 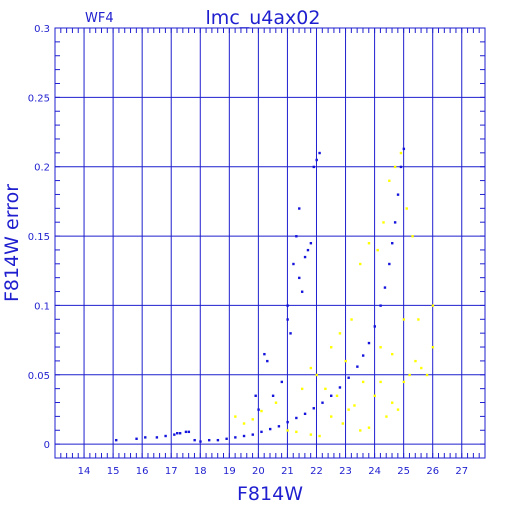 I want to click on x-tick-label: 17, so click(x=171, y=471).